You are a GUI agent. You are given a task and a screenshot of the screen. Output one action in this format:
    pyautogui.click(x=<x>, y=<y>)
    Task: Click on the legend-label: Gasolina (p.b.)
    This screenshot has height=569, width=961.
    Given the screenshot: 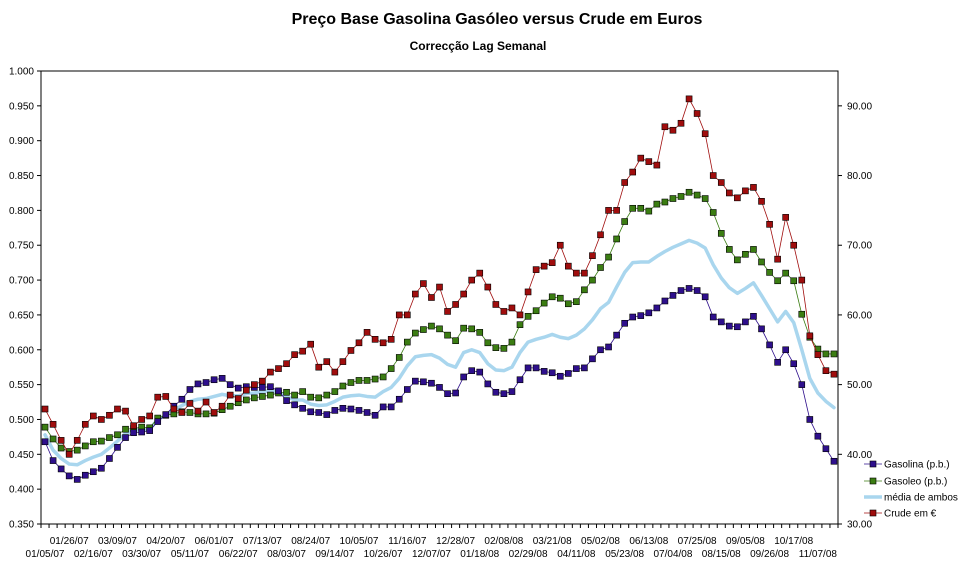 What is the action you would take?
    pyautogui.click(x=917, y=465)
    